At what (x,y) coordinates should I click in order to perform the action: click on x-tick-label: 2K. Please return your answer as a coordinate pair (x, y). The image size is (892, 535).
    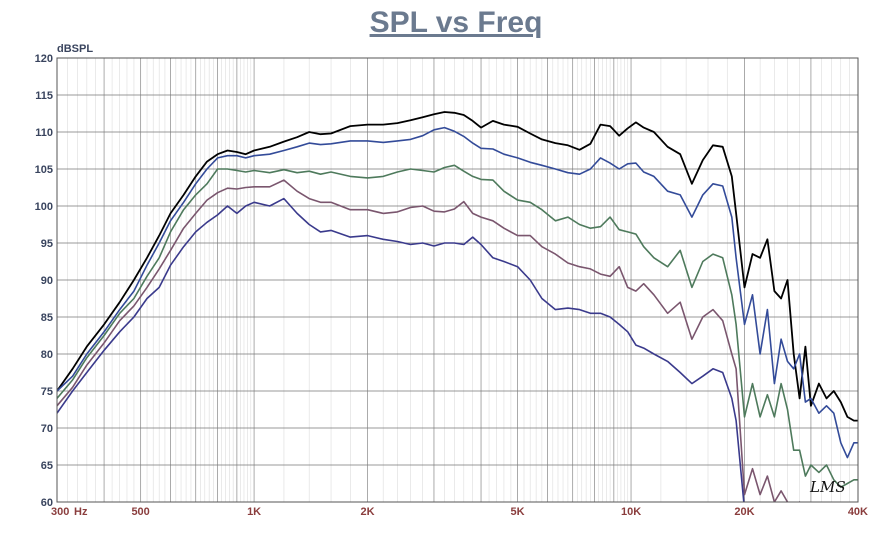
    Looking at the image, I should click on (368, 512).